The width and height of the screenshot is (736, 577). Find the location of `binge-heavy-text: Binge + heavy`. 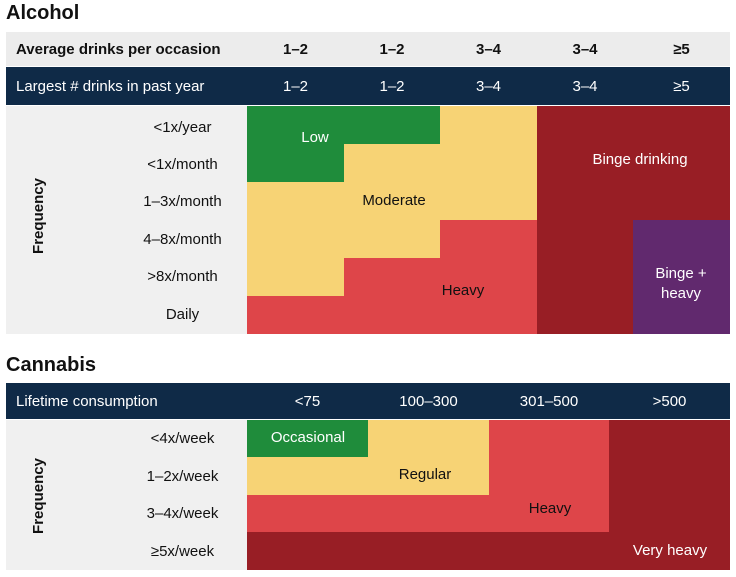

binge-heavy-text: Binge + heavy is located at coordinates (681, 283).